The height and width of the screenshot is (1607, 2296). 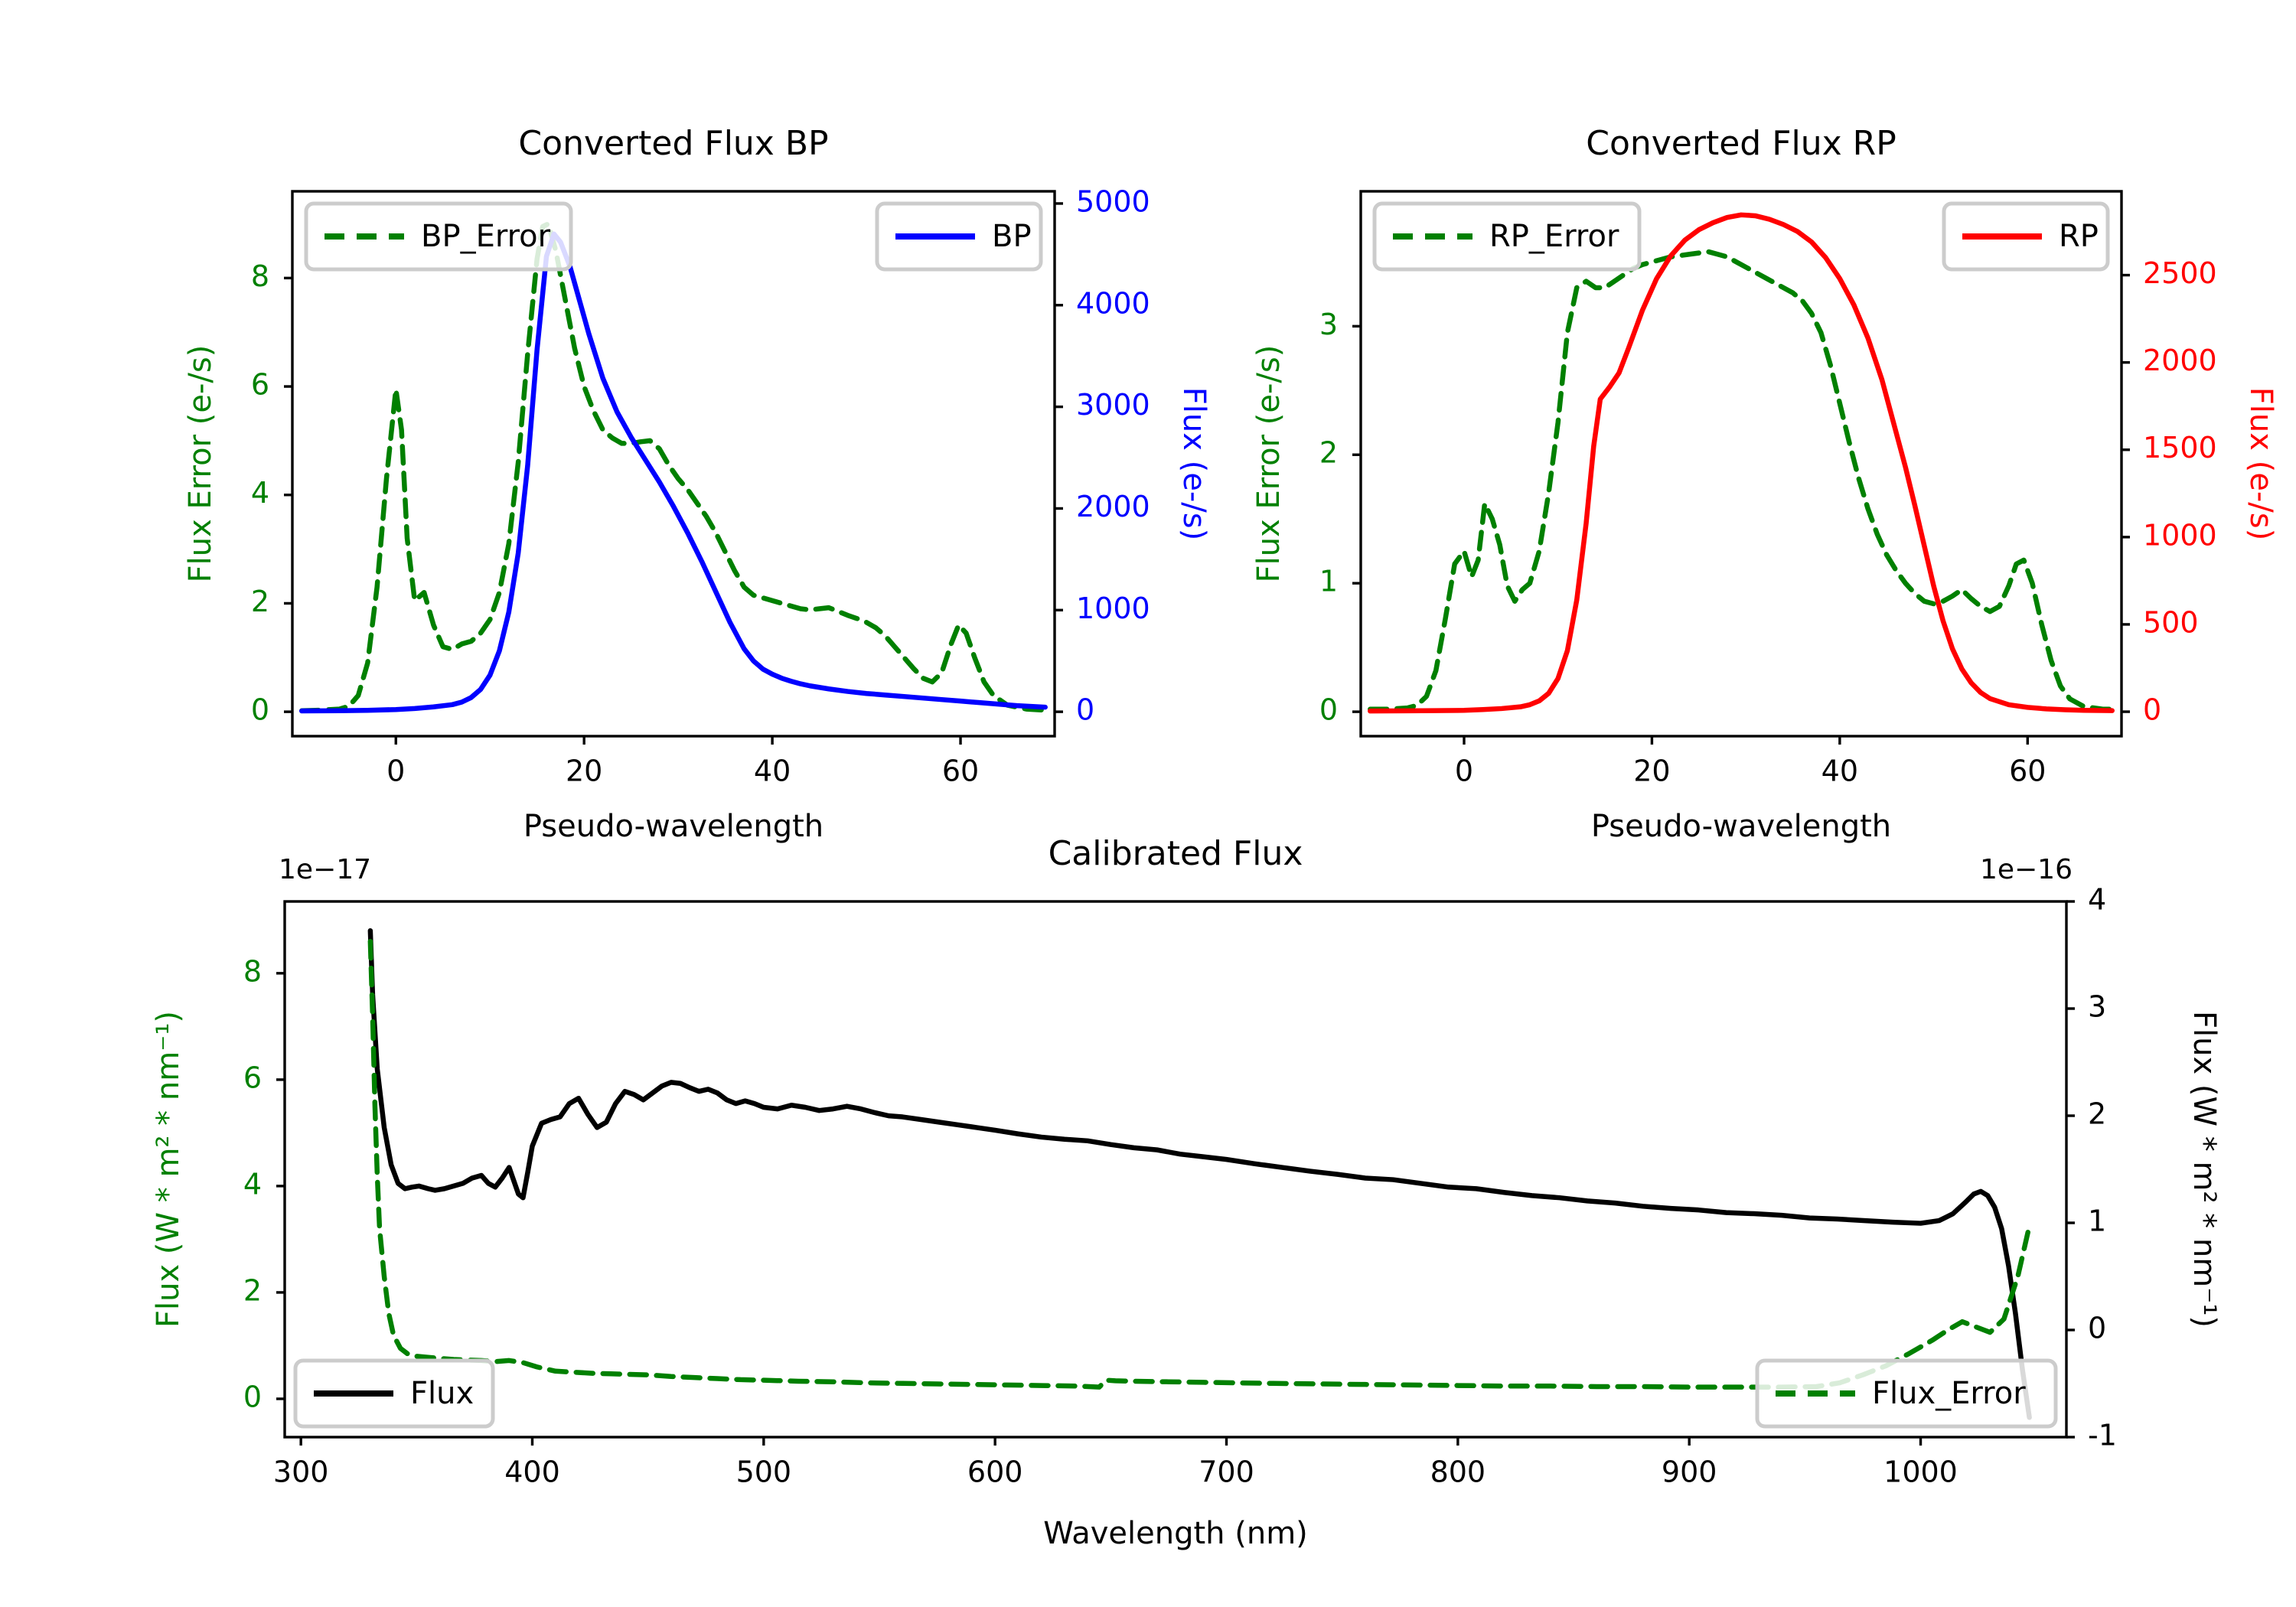 I want to click on converted-flux-rp-xticklabel-20: 20, so click(x=1651, y=772).